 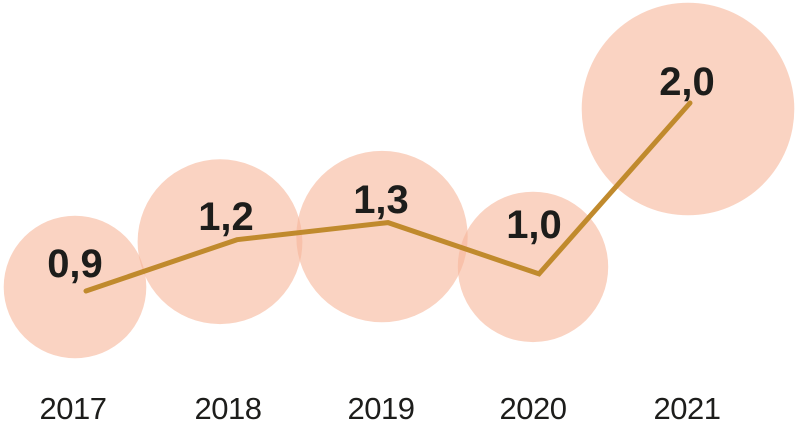 What do you see at coordinates (382, 236) in the screenshot?
I see `bubble-2019` at bounding box center [382, 236].